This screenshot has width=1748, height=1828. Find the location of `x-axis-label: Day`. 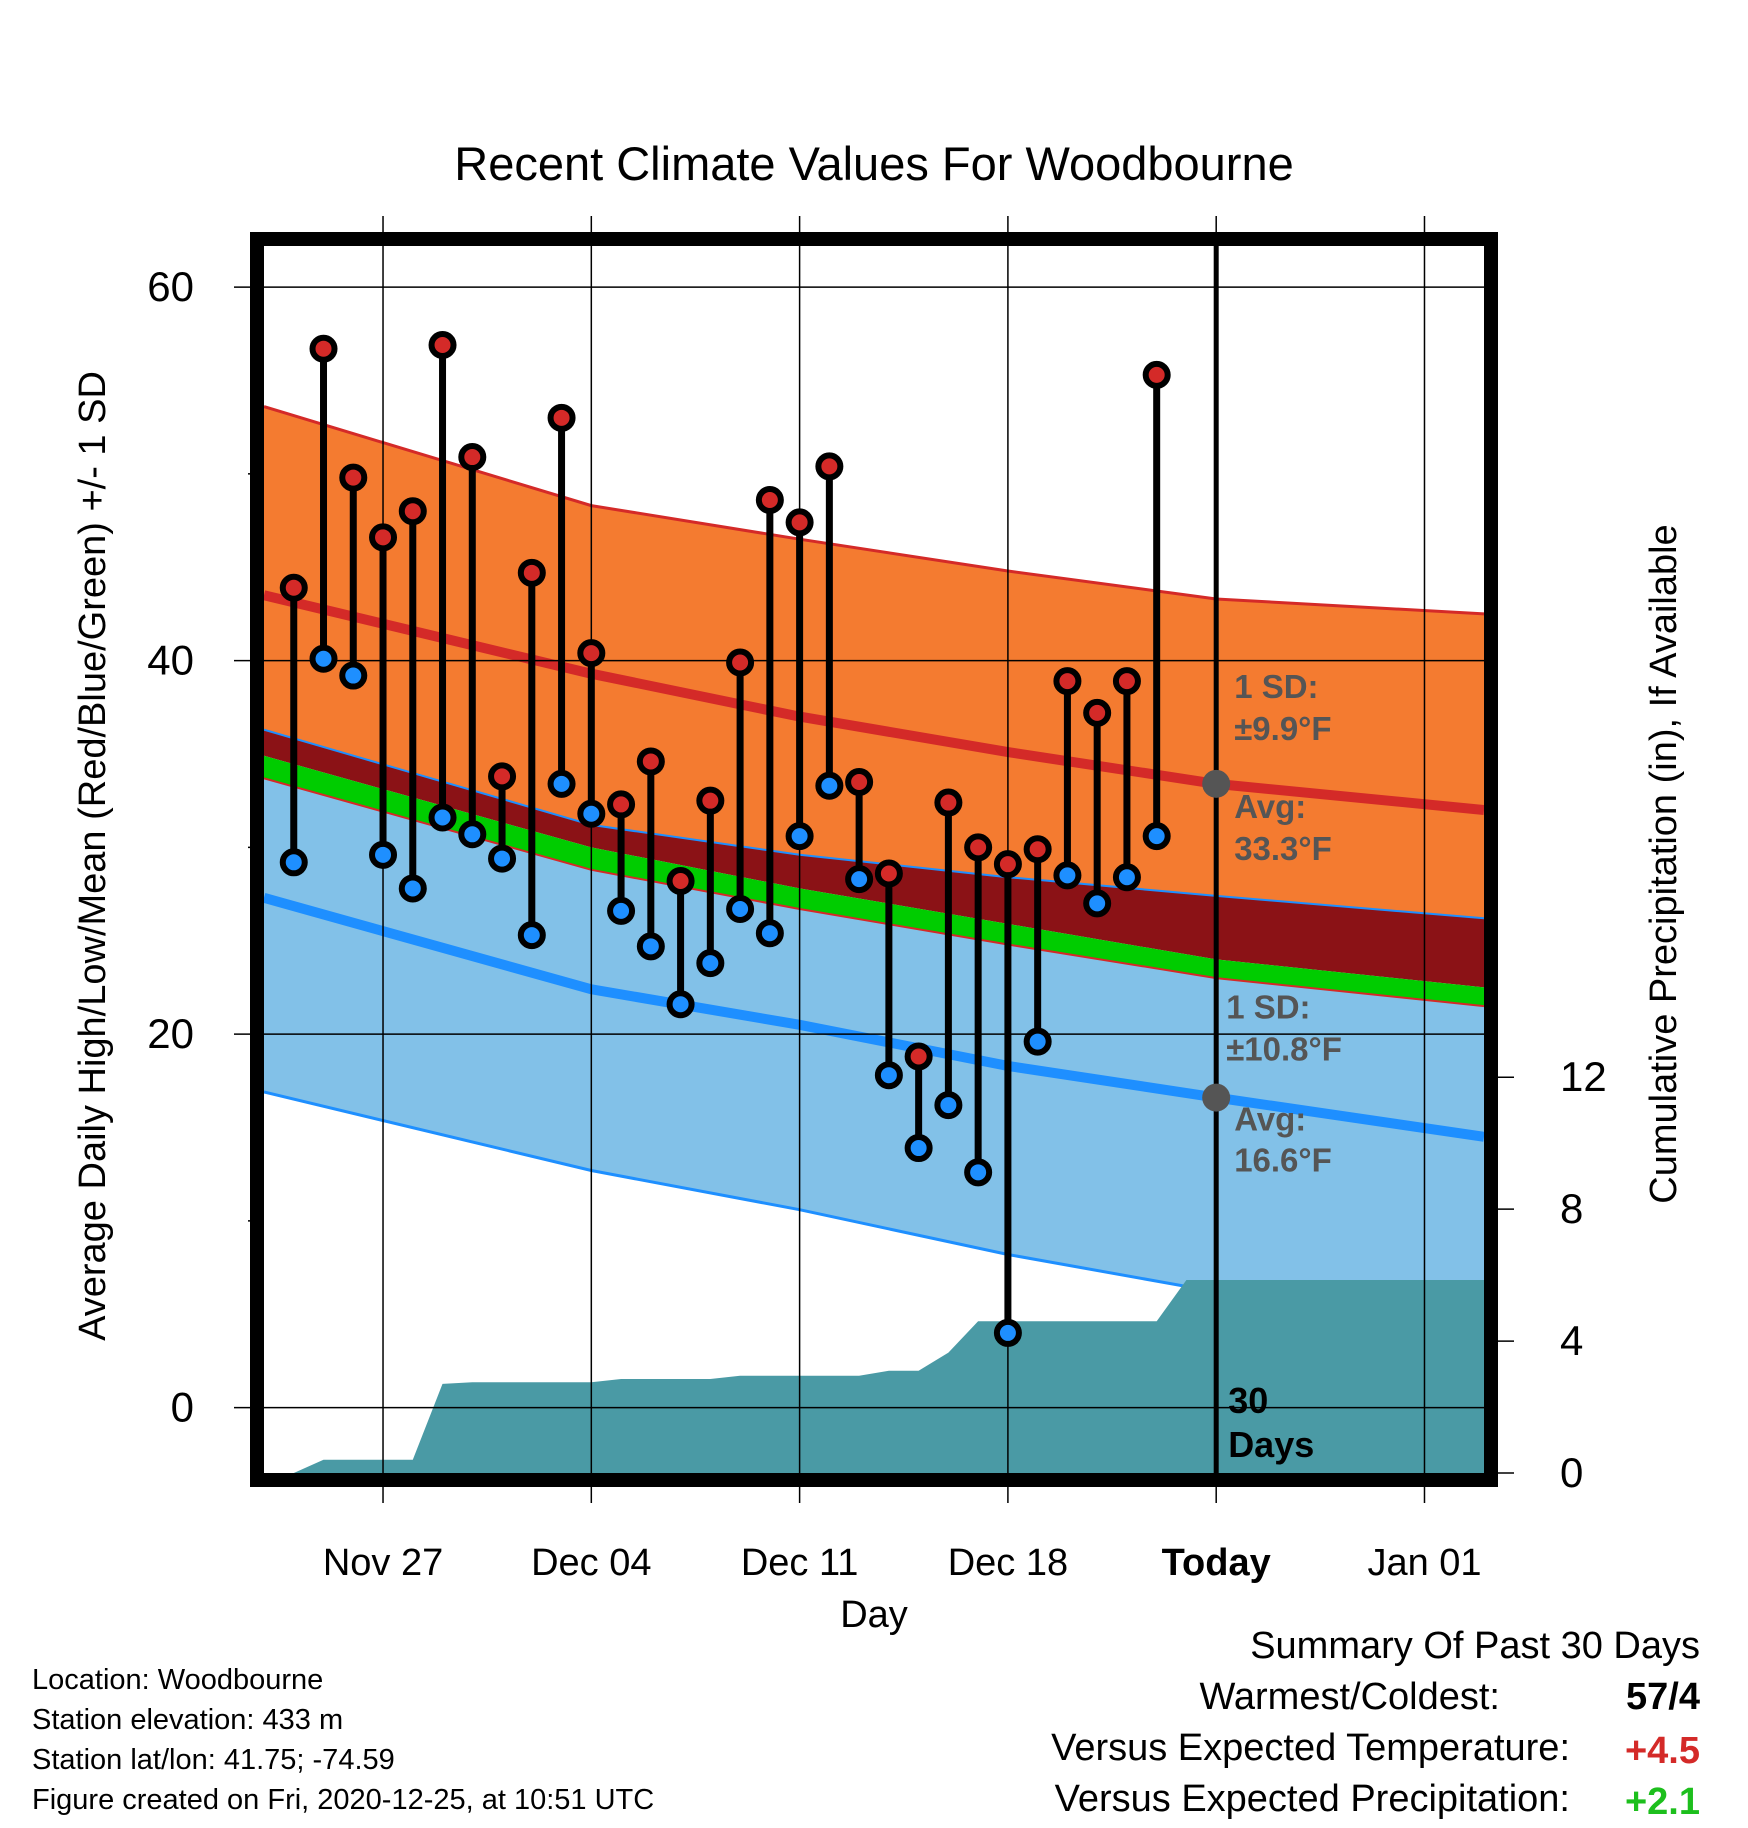

x-axis-label: Day is located at coordinates (874, 1615).